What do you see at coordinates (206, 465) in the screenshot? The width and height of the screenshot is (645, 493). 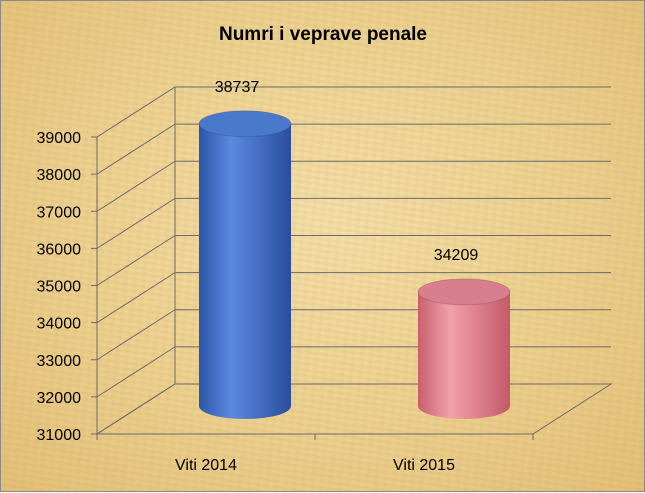 I see `category-label: Viti 2014` at bounding box center [206, 465].